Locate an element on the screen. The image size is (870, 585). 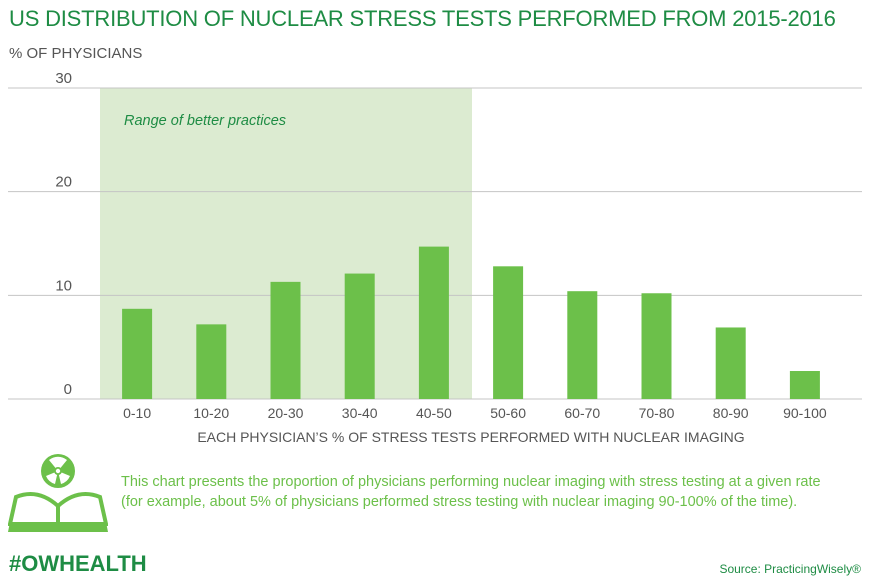
x-tick-label: 10-20 is located at coordinates (211, 413).